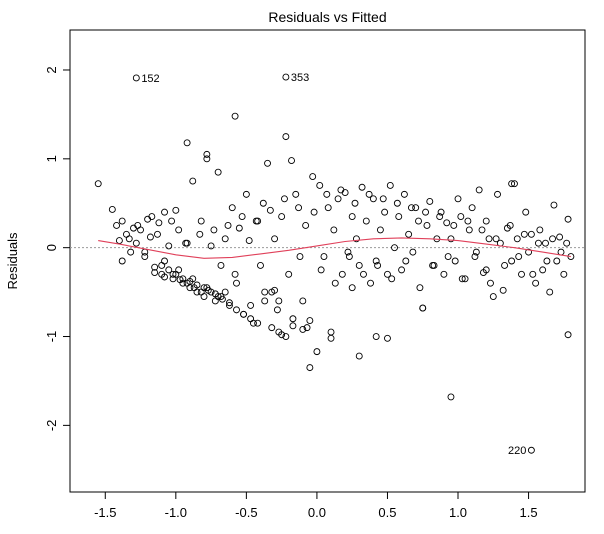 The width and height of the screenshot is (604, 534). Describe the element at coordinates (57, 248) in the screenshot. I see `y-axis: -2 -1 0 1 2` at that location.